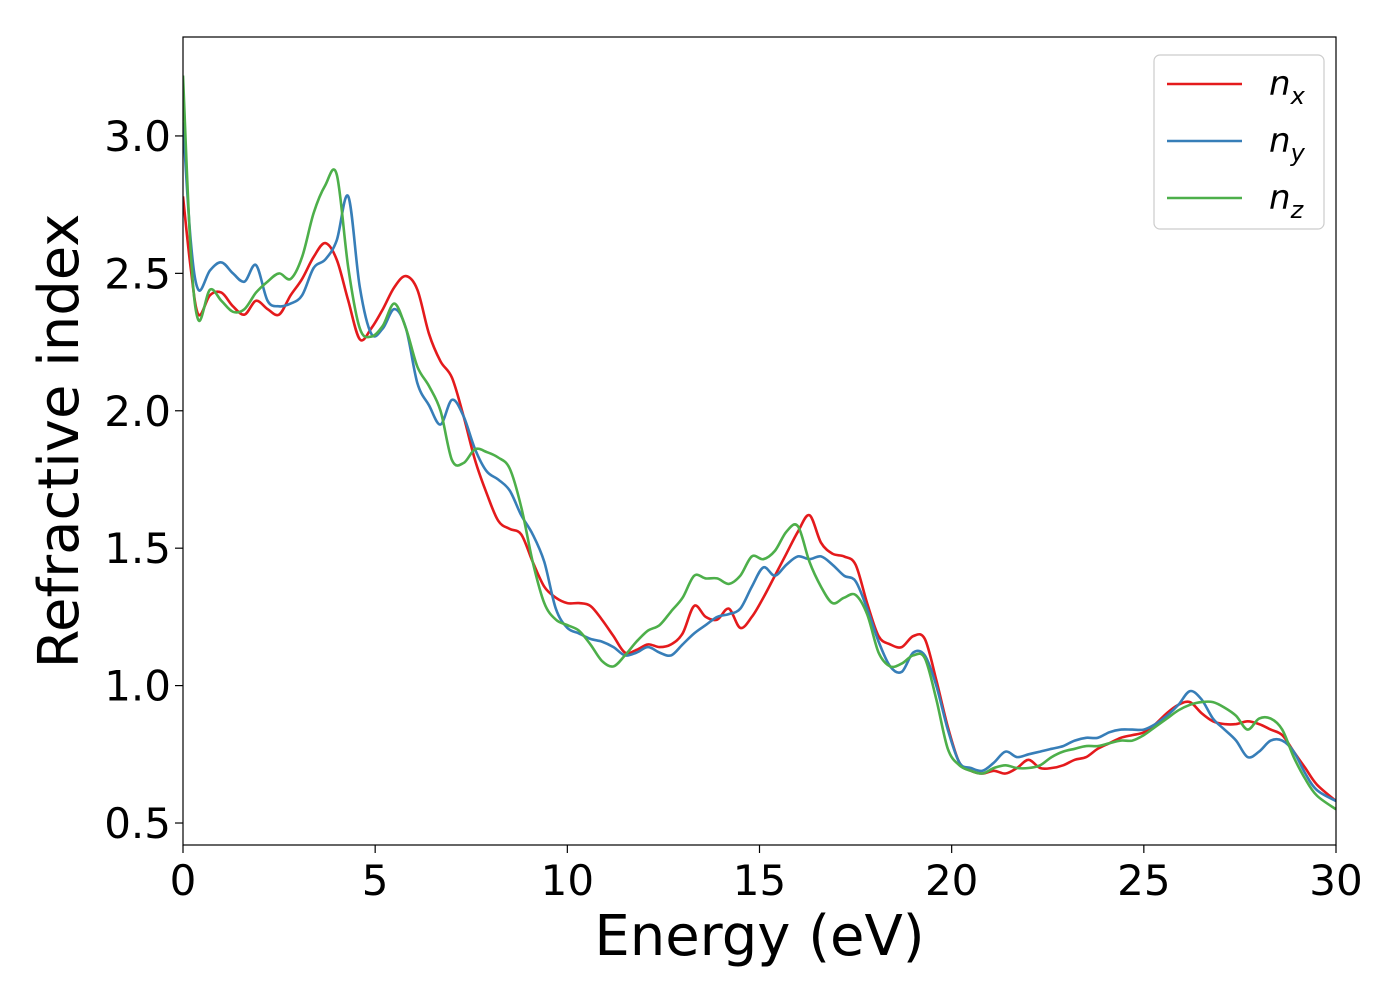  Describe the element at coordinates (759, 880) in the screenshot. I see `x-tick-label: 15` at that location.